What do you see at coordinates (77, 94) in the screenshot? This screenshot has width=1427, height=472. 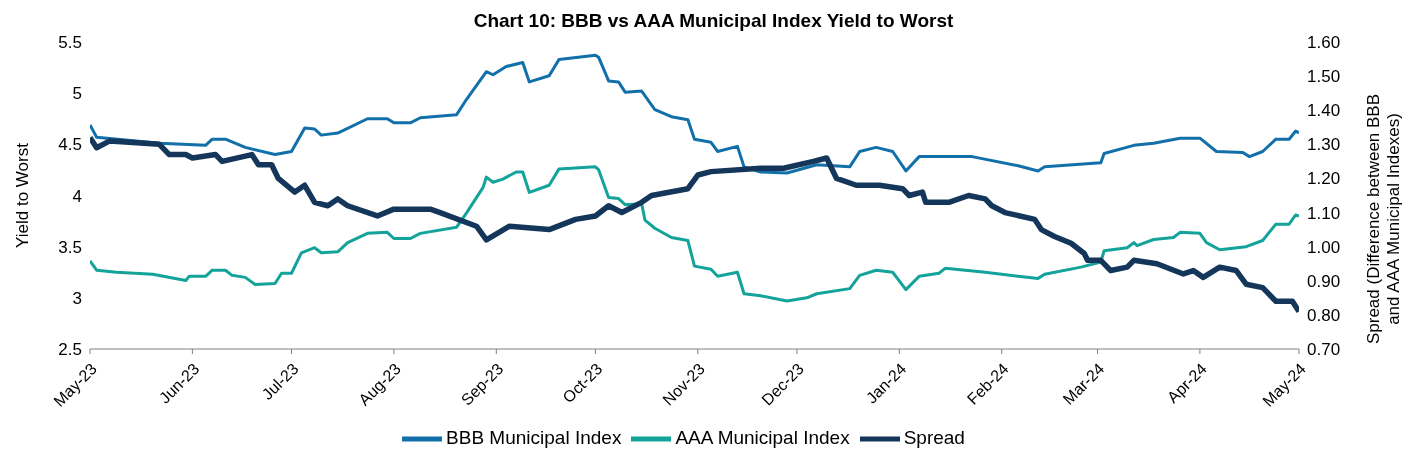 I see `y-tick-label: 5` at bounding box center [77, 94].